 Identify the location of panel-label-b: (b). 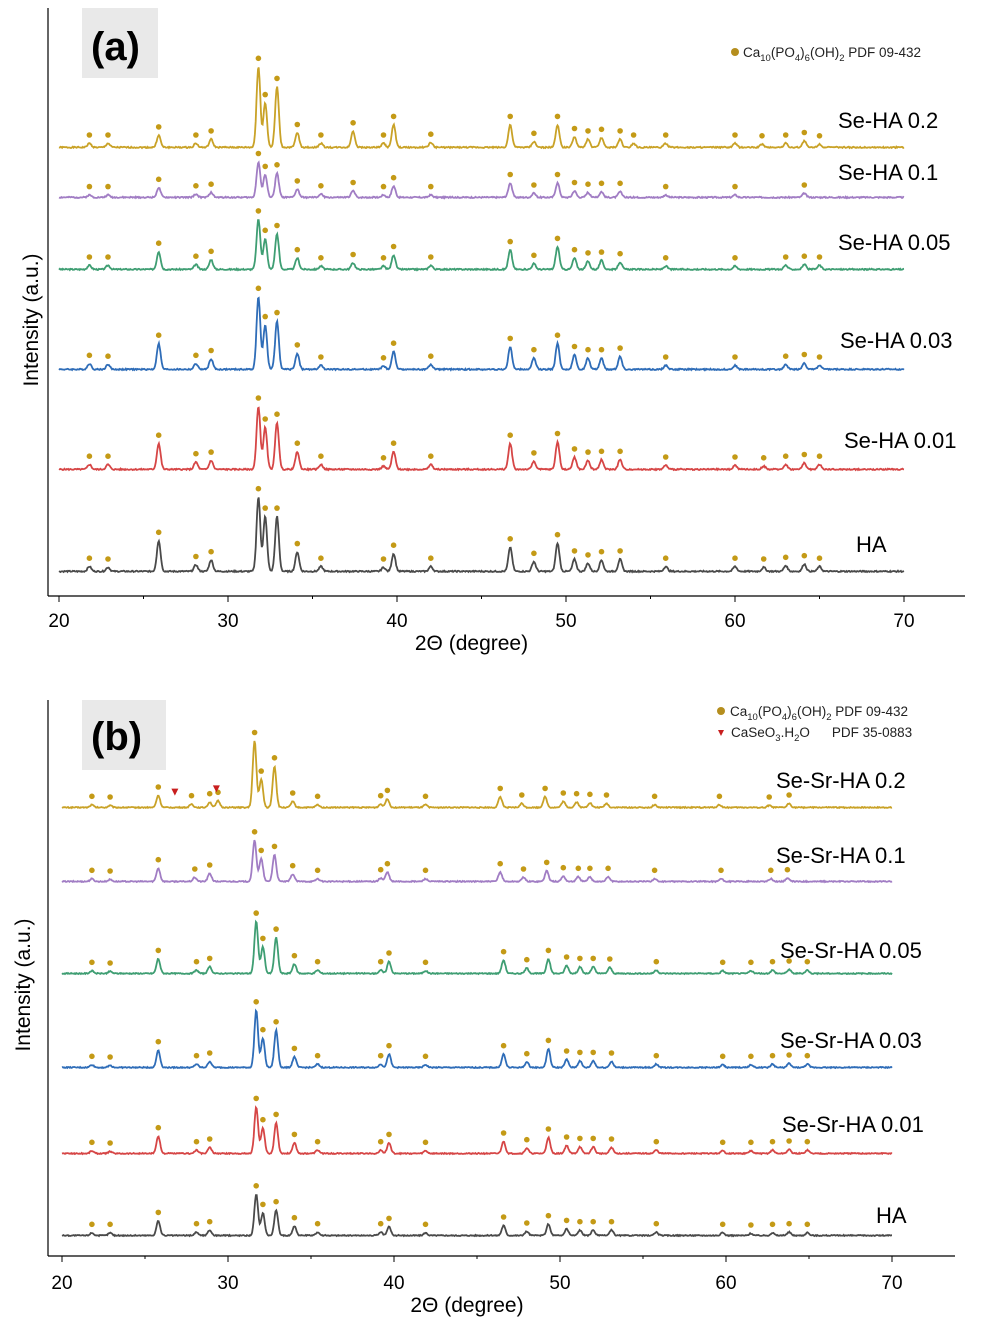
(116, 737).